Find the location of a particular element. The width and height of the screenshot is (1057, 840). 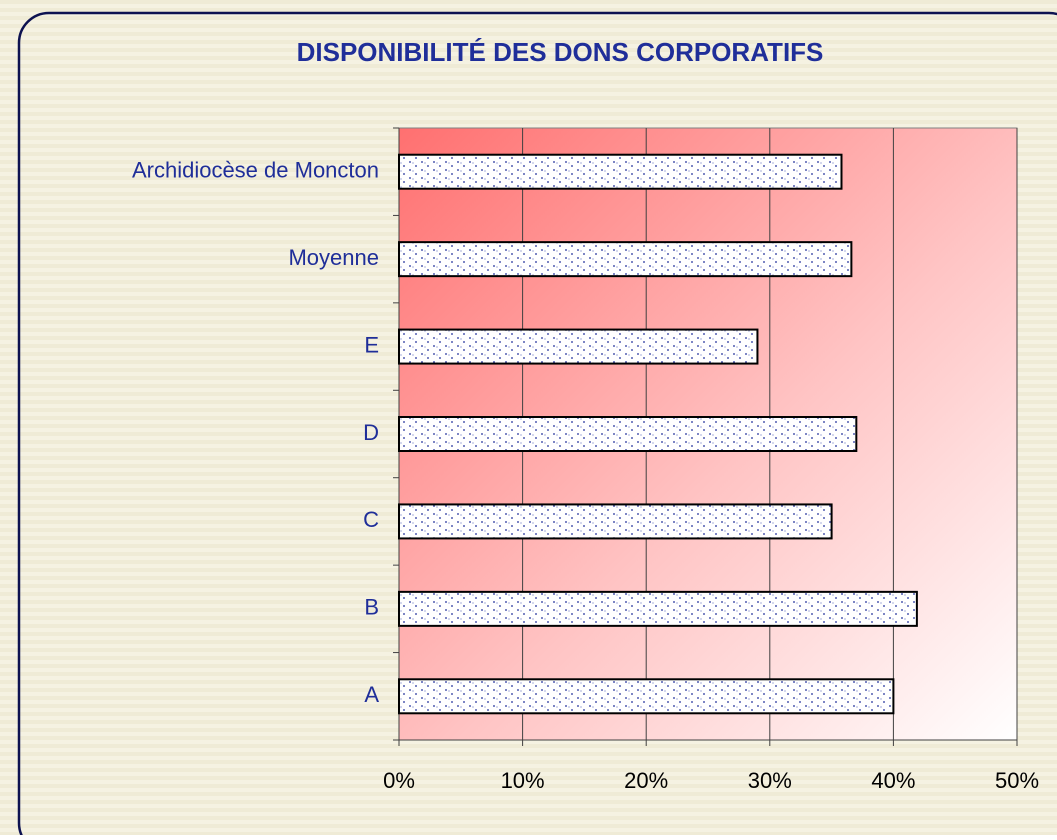

y-tick-label: C is located at coordinates (371, 519).